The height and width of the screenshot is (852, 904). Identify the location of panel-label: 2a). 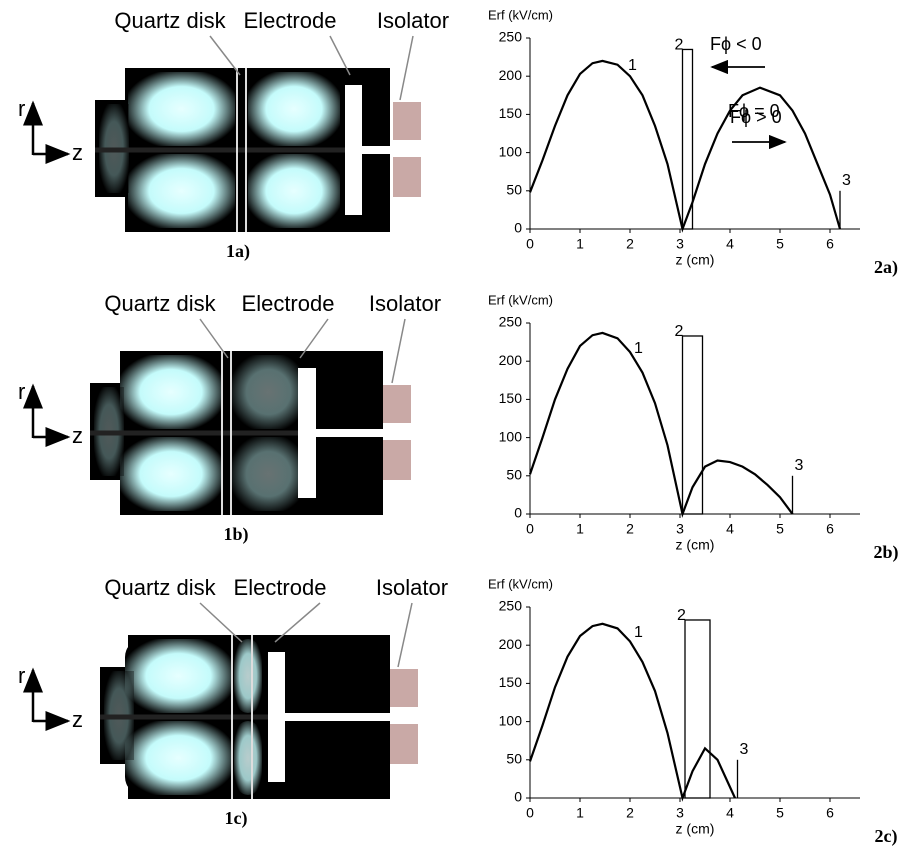
(886, 267).